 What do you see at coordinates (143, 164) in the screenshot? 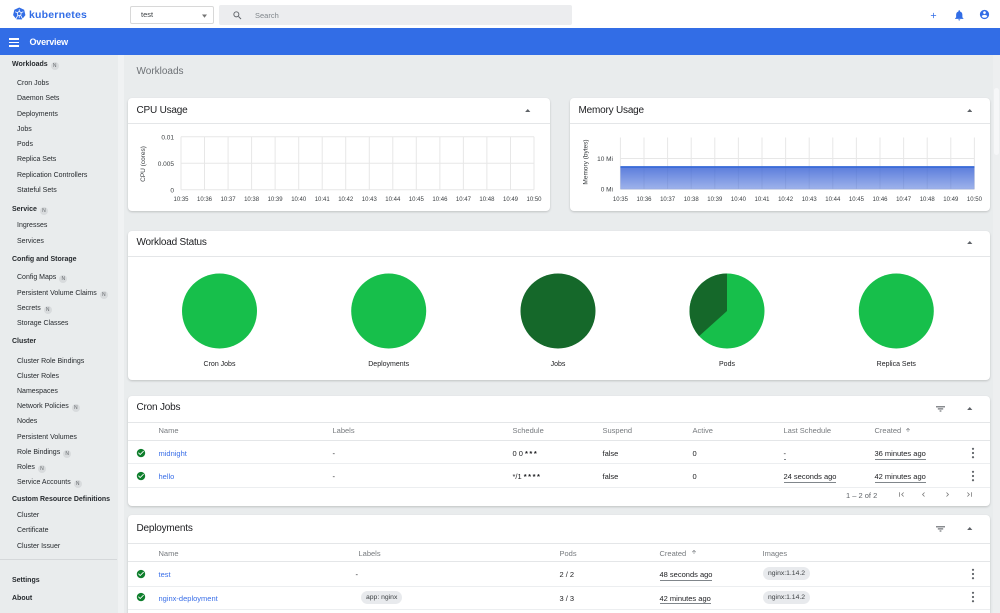
I see `svg-text: CPU (cores)` at bounding box center [143, 164].